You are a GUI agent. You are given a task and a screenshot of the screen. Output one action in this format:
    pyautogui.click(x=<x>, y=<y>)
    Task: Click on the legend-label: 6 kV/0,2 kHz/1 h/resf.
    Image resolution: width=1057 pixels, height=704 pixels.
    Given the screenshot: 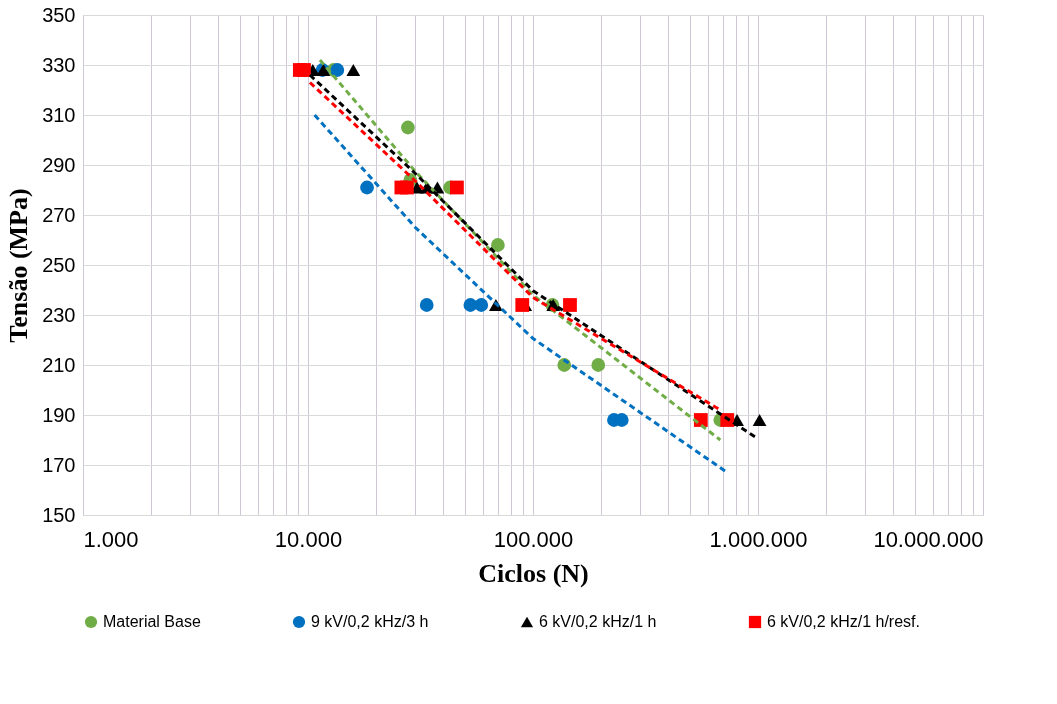 What is the action you would take?
    pyautogui.click(x=843, y=621)
    